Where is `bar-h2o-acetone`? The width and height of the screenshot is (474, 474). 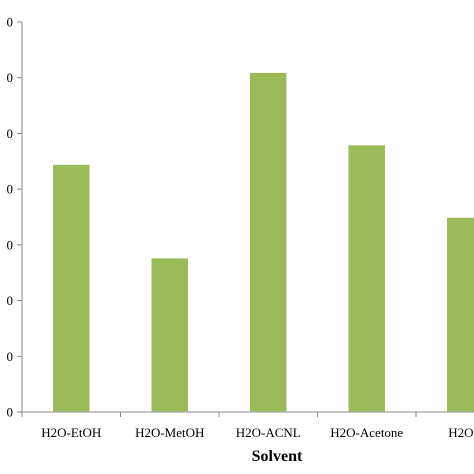
bar-h2o-acetone is located at coordinates (367, 278).